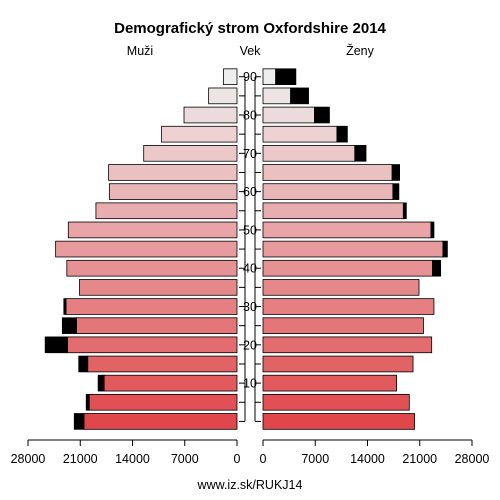 The height and width of the screenshot is (500, 500). Describe the element at coordinates (250, 307) in the screenshot. I see `age-tick-label: 30` at that location.